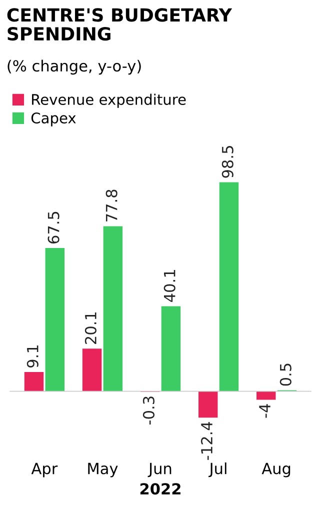 This screenshot has width=321, height=520. Describe the element at coordinates (286, 375) in the screenshot. I see `data-label: 0.5` at that location.